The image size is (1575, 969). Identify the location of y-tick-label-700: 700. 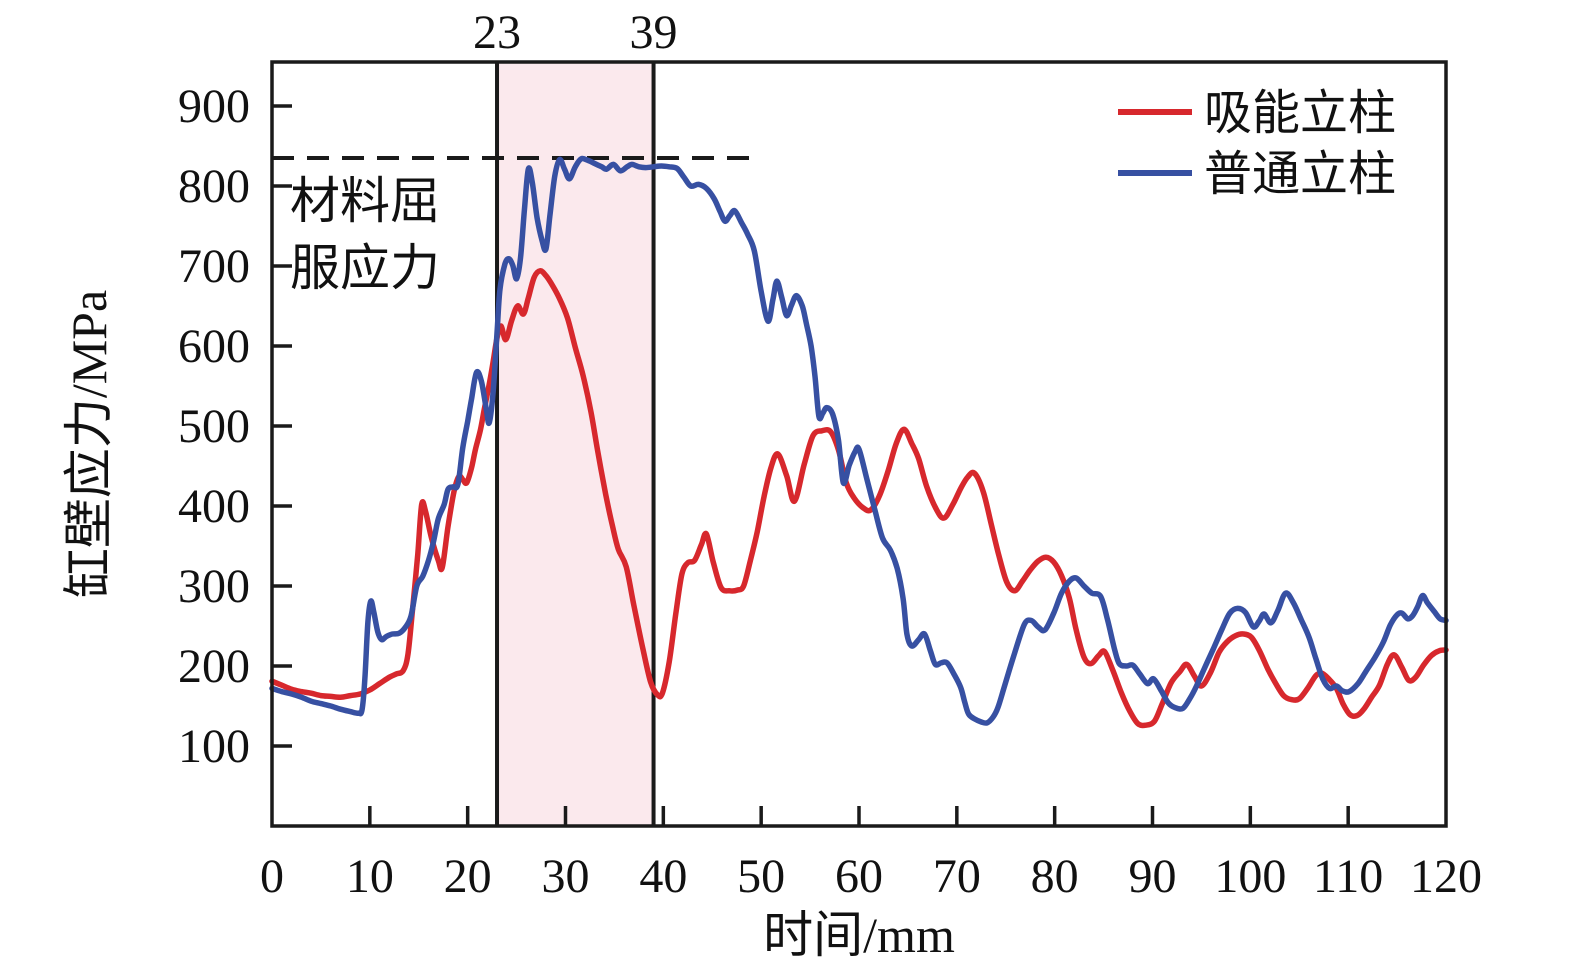
(214, 266).